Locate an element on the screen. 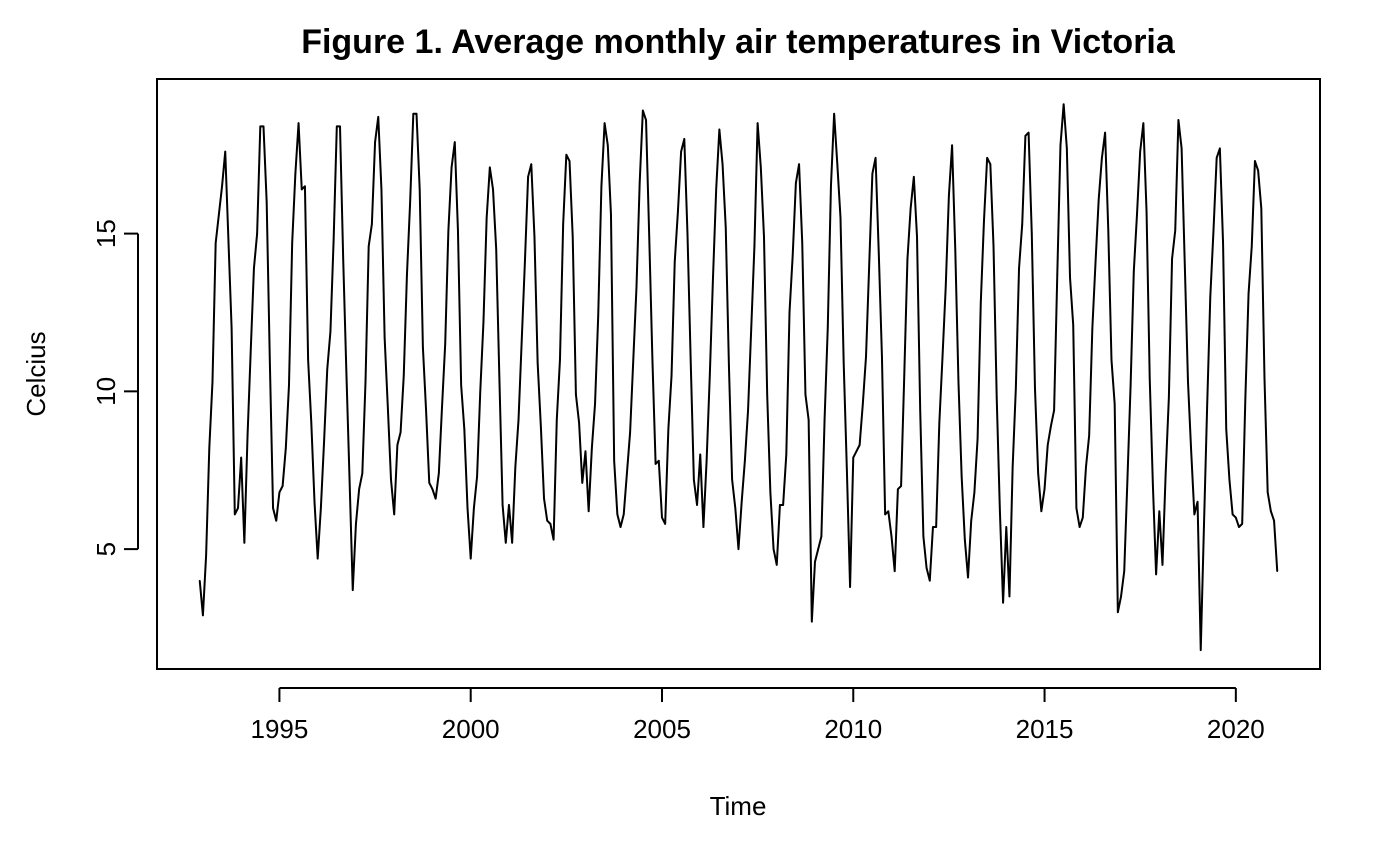  y-axis-label: Celcius is located at coordinates (36, 373).